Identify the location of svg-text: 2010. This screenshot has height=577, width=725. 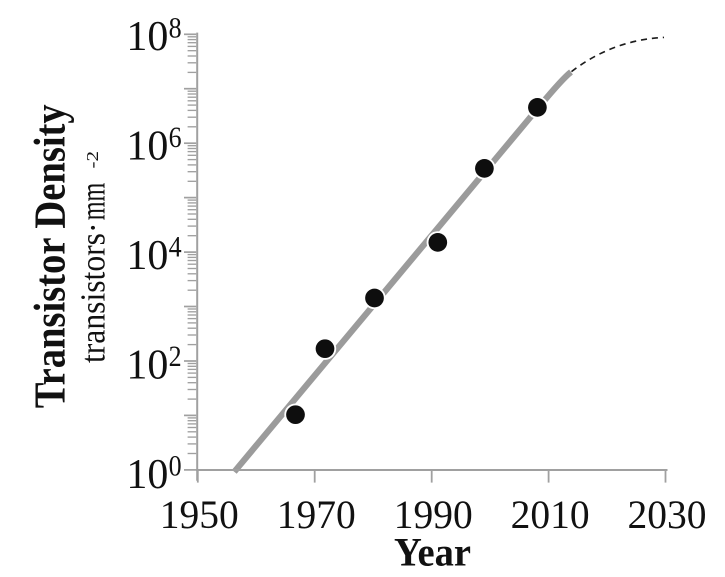
(550, 514).